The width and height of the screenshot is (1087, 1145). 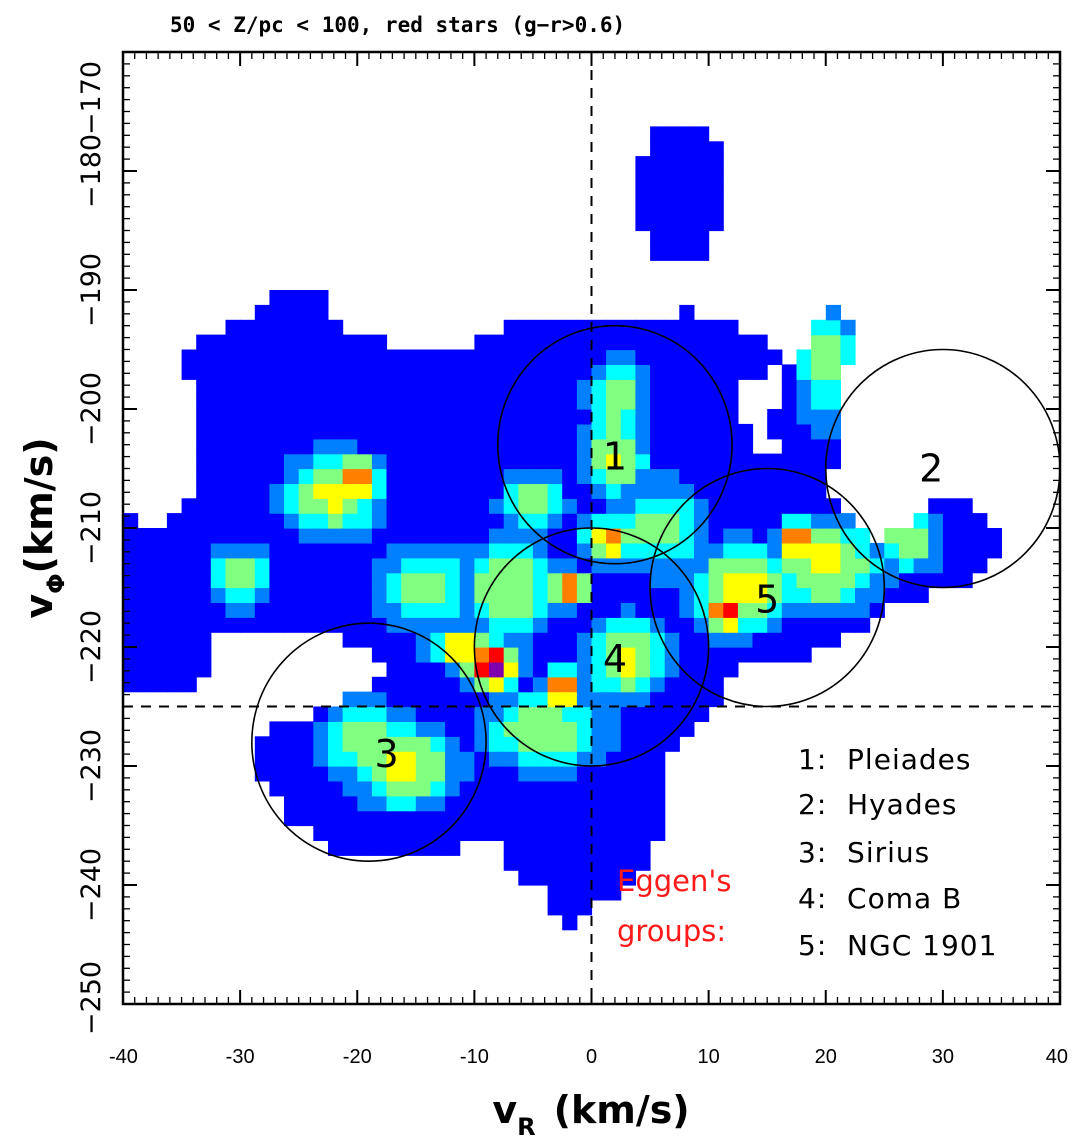 I want to click on x-tick-label: -10, so click(x=474, y=1057).